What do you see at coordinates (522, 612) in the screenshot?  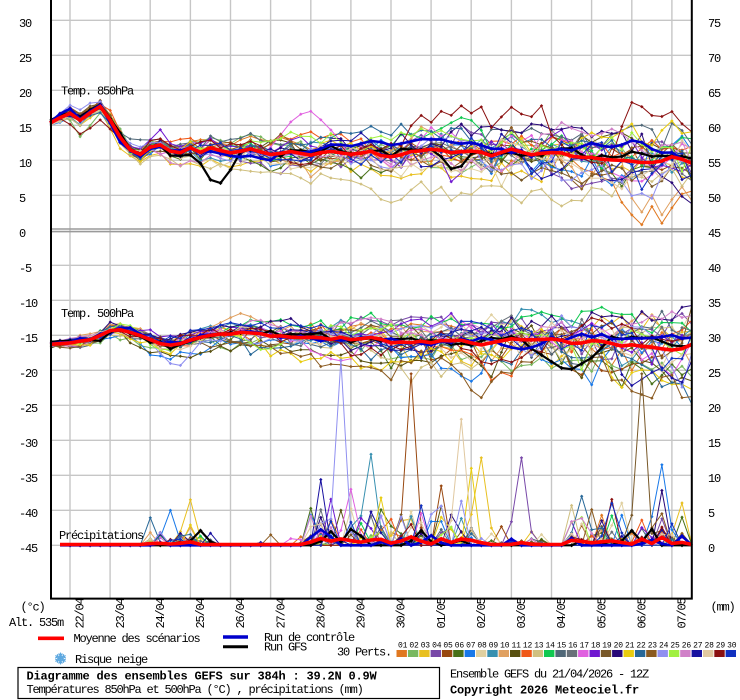 I see `svg-text: 03/05` at bounding box center [522, 612].